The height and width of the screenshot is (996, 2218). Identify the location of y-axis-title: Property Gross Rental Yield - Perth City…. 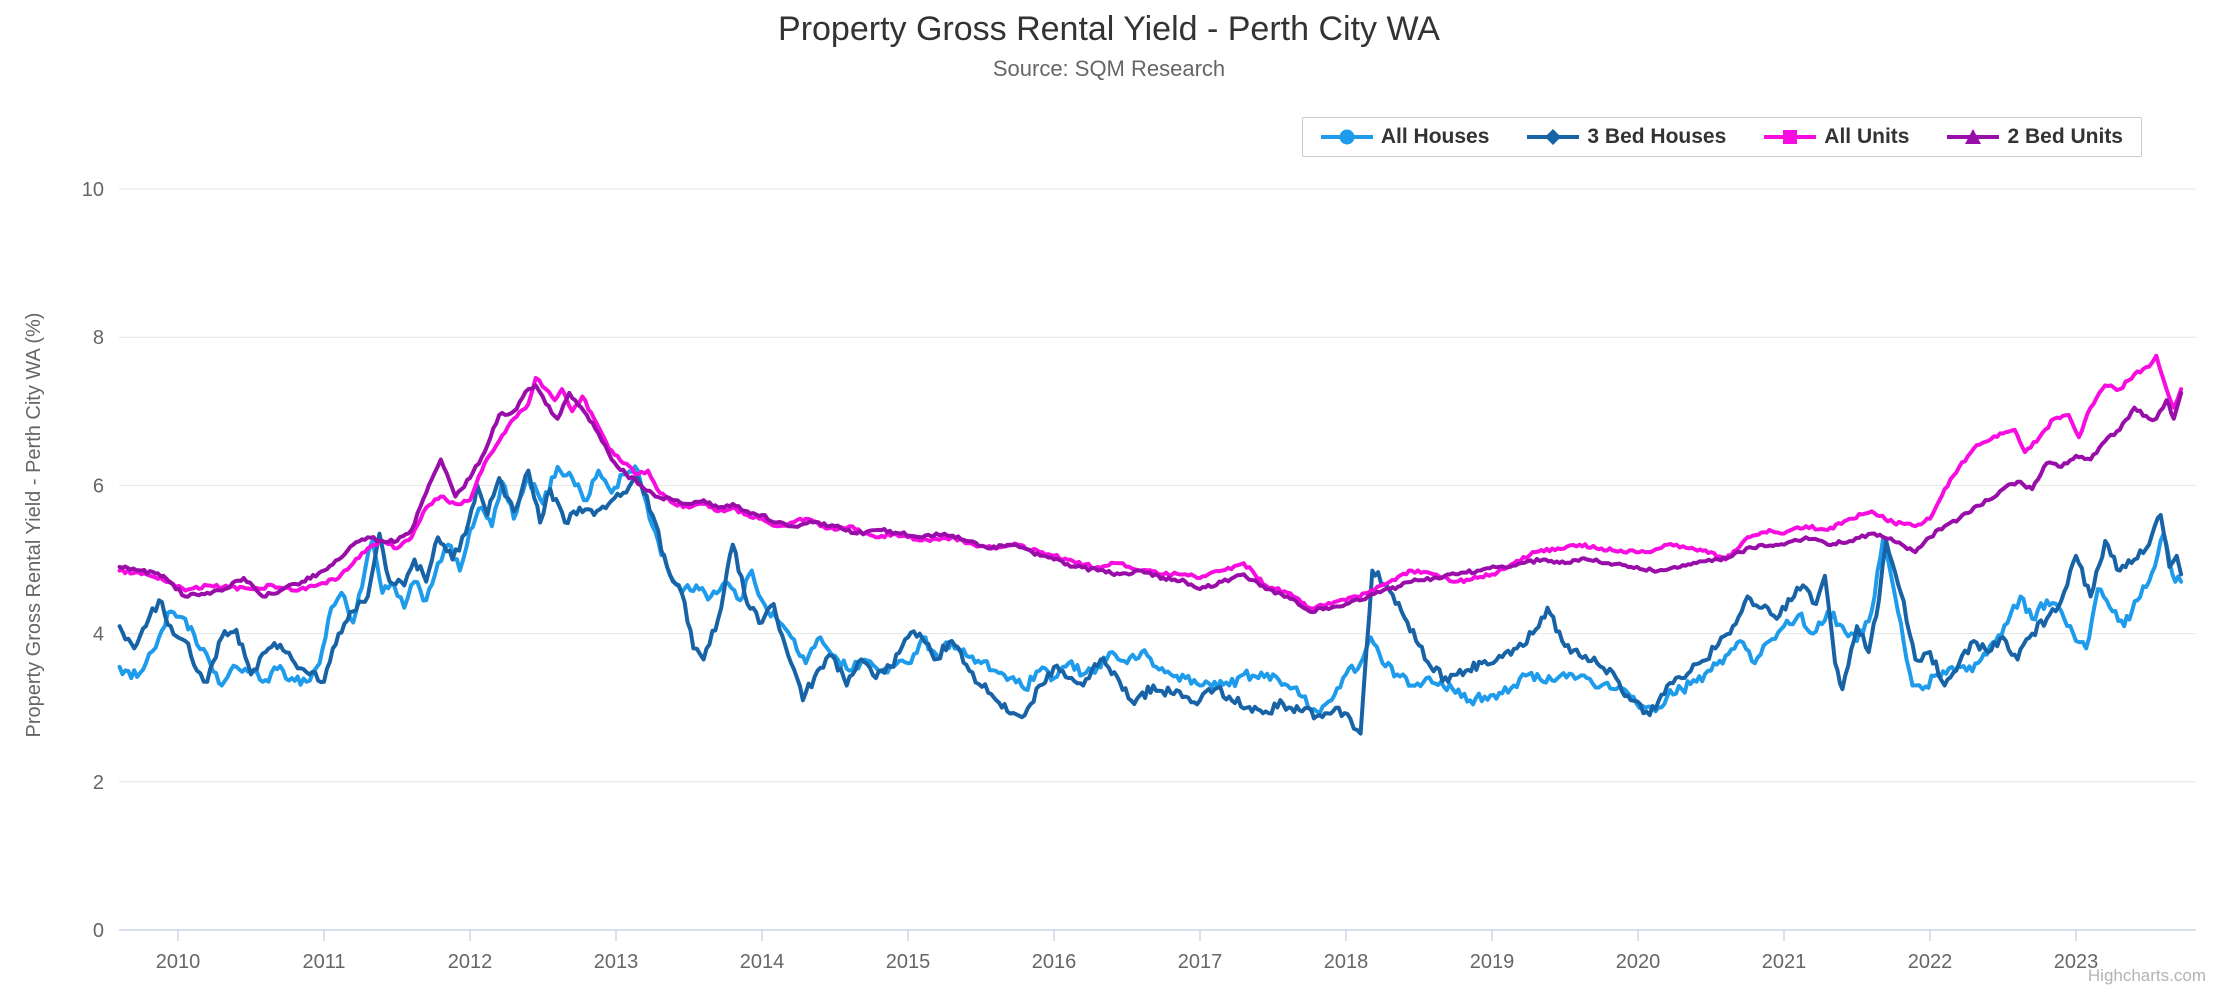
(34, 525).